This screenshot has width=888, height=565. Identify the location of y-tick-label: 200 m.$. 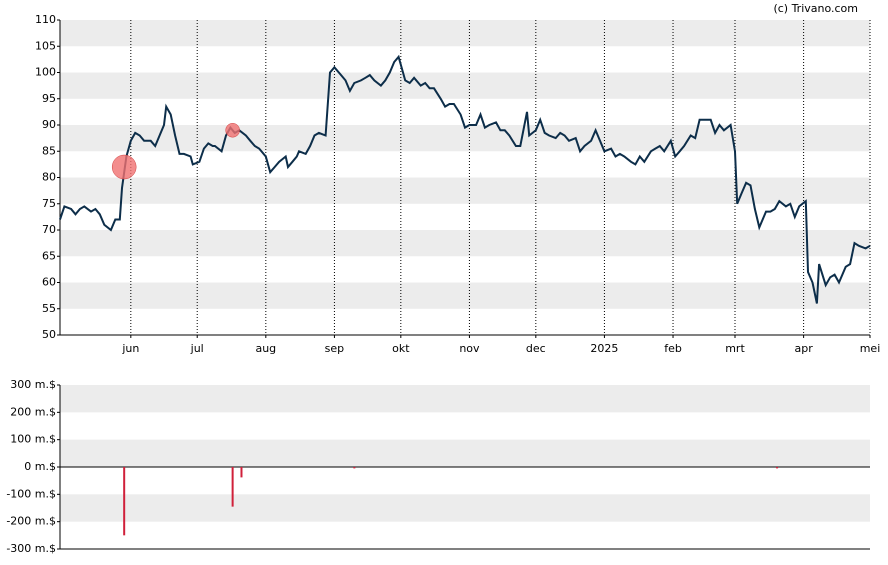
(33, 411).